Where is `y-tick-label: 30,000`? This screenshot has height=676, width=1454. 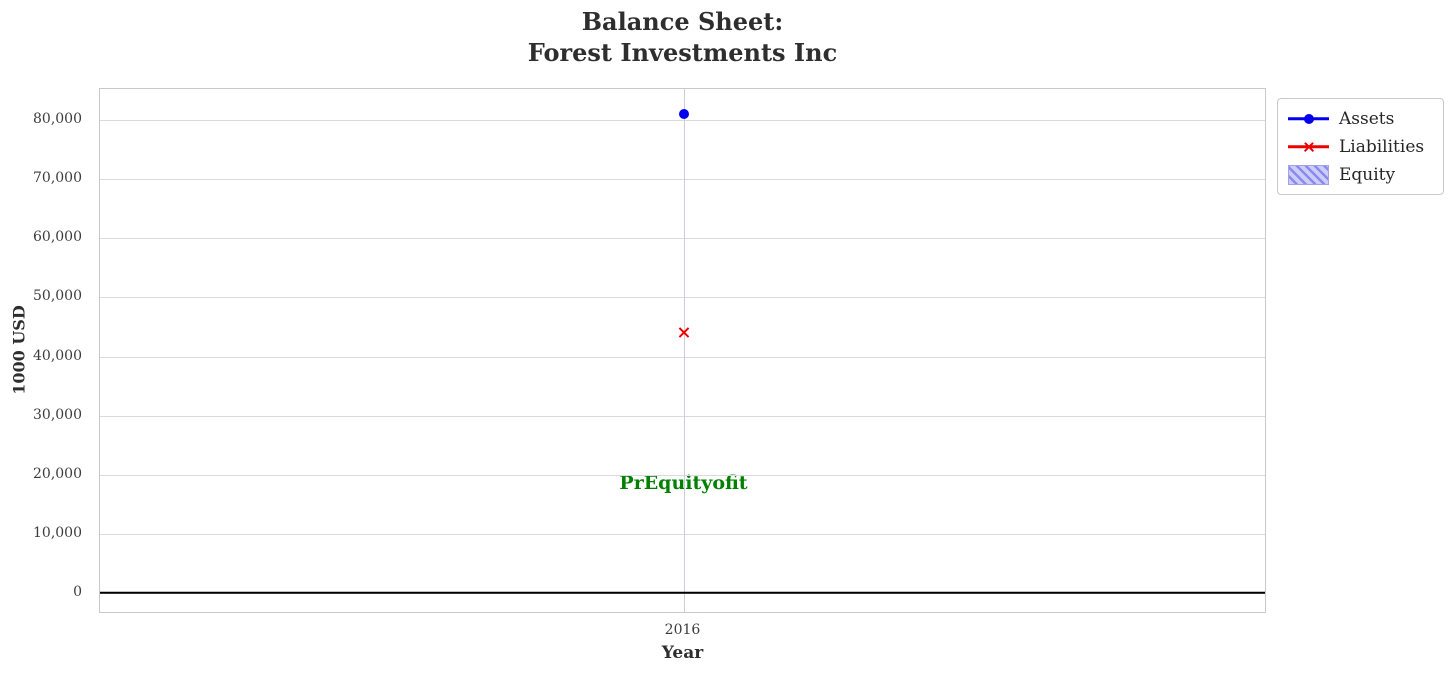 y-tick-label: 30,000 is located at coordinates (57, 414).